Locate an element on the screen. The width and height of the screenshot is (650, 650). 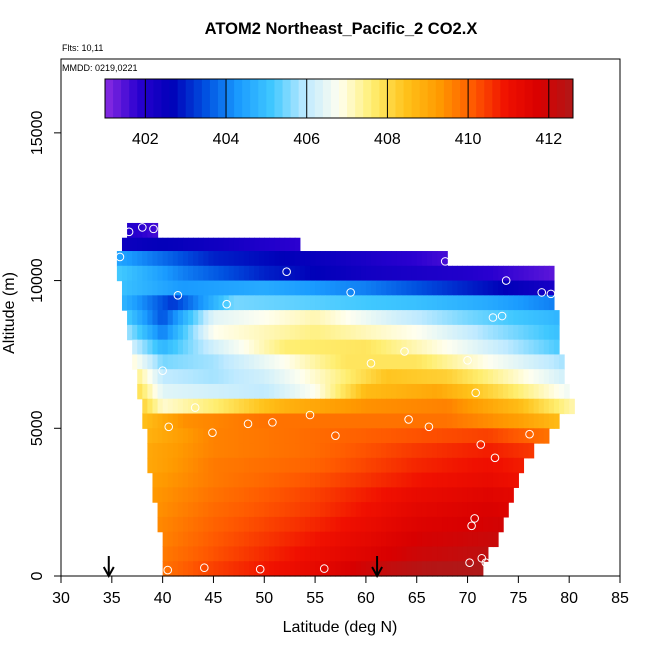
colorbar-segment is located at coordinates (416, 98).